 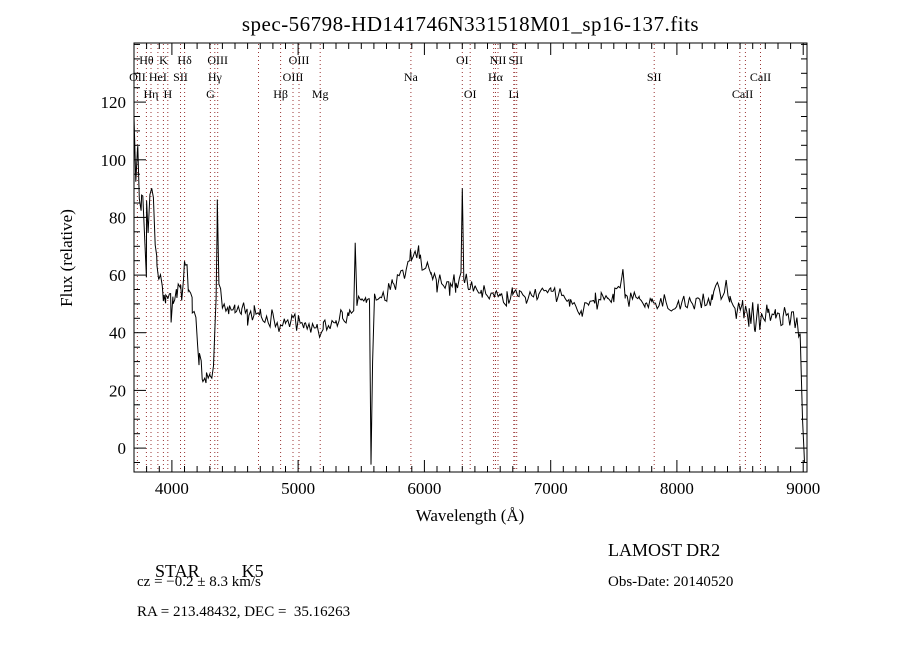 I want to click on svg-text: 80, so click(x=117, y=217).